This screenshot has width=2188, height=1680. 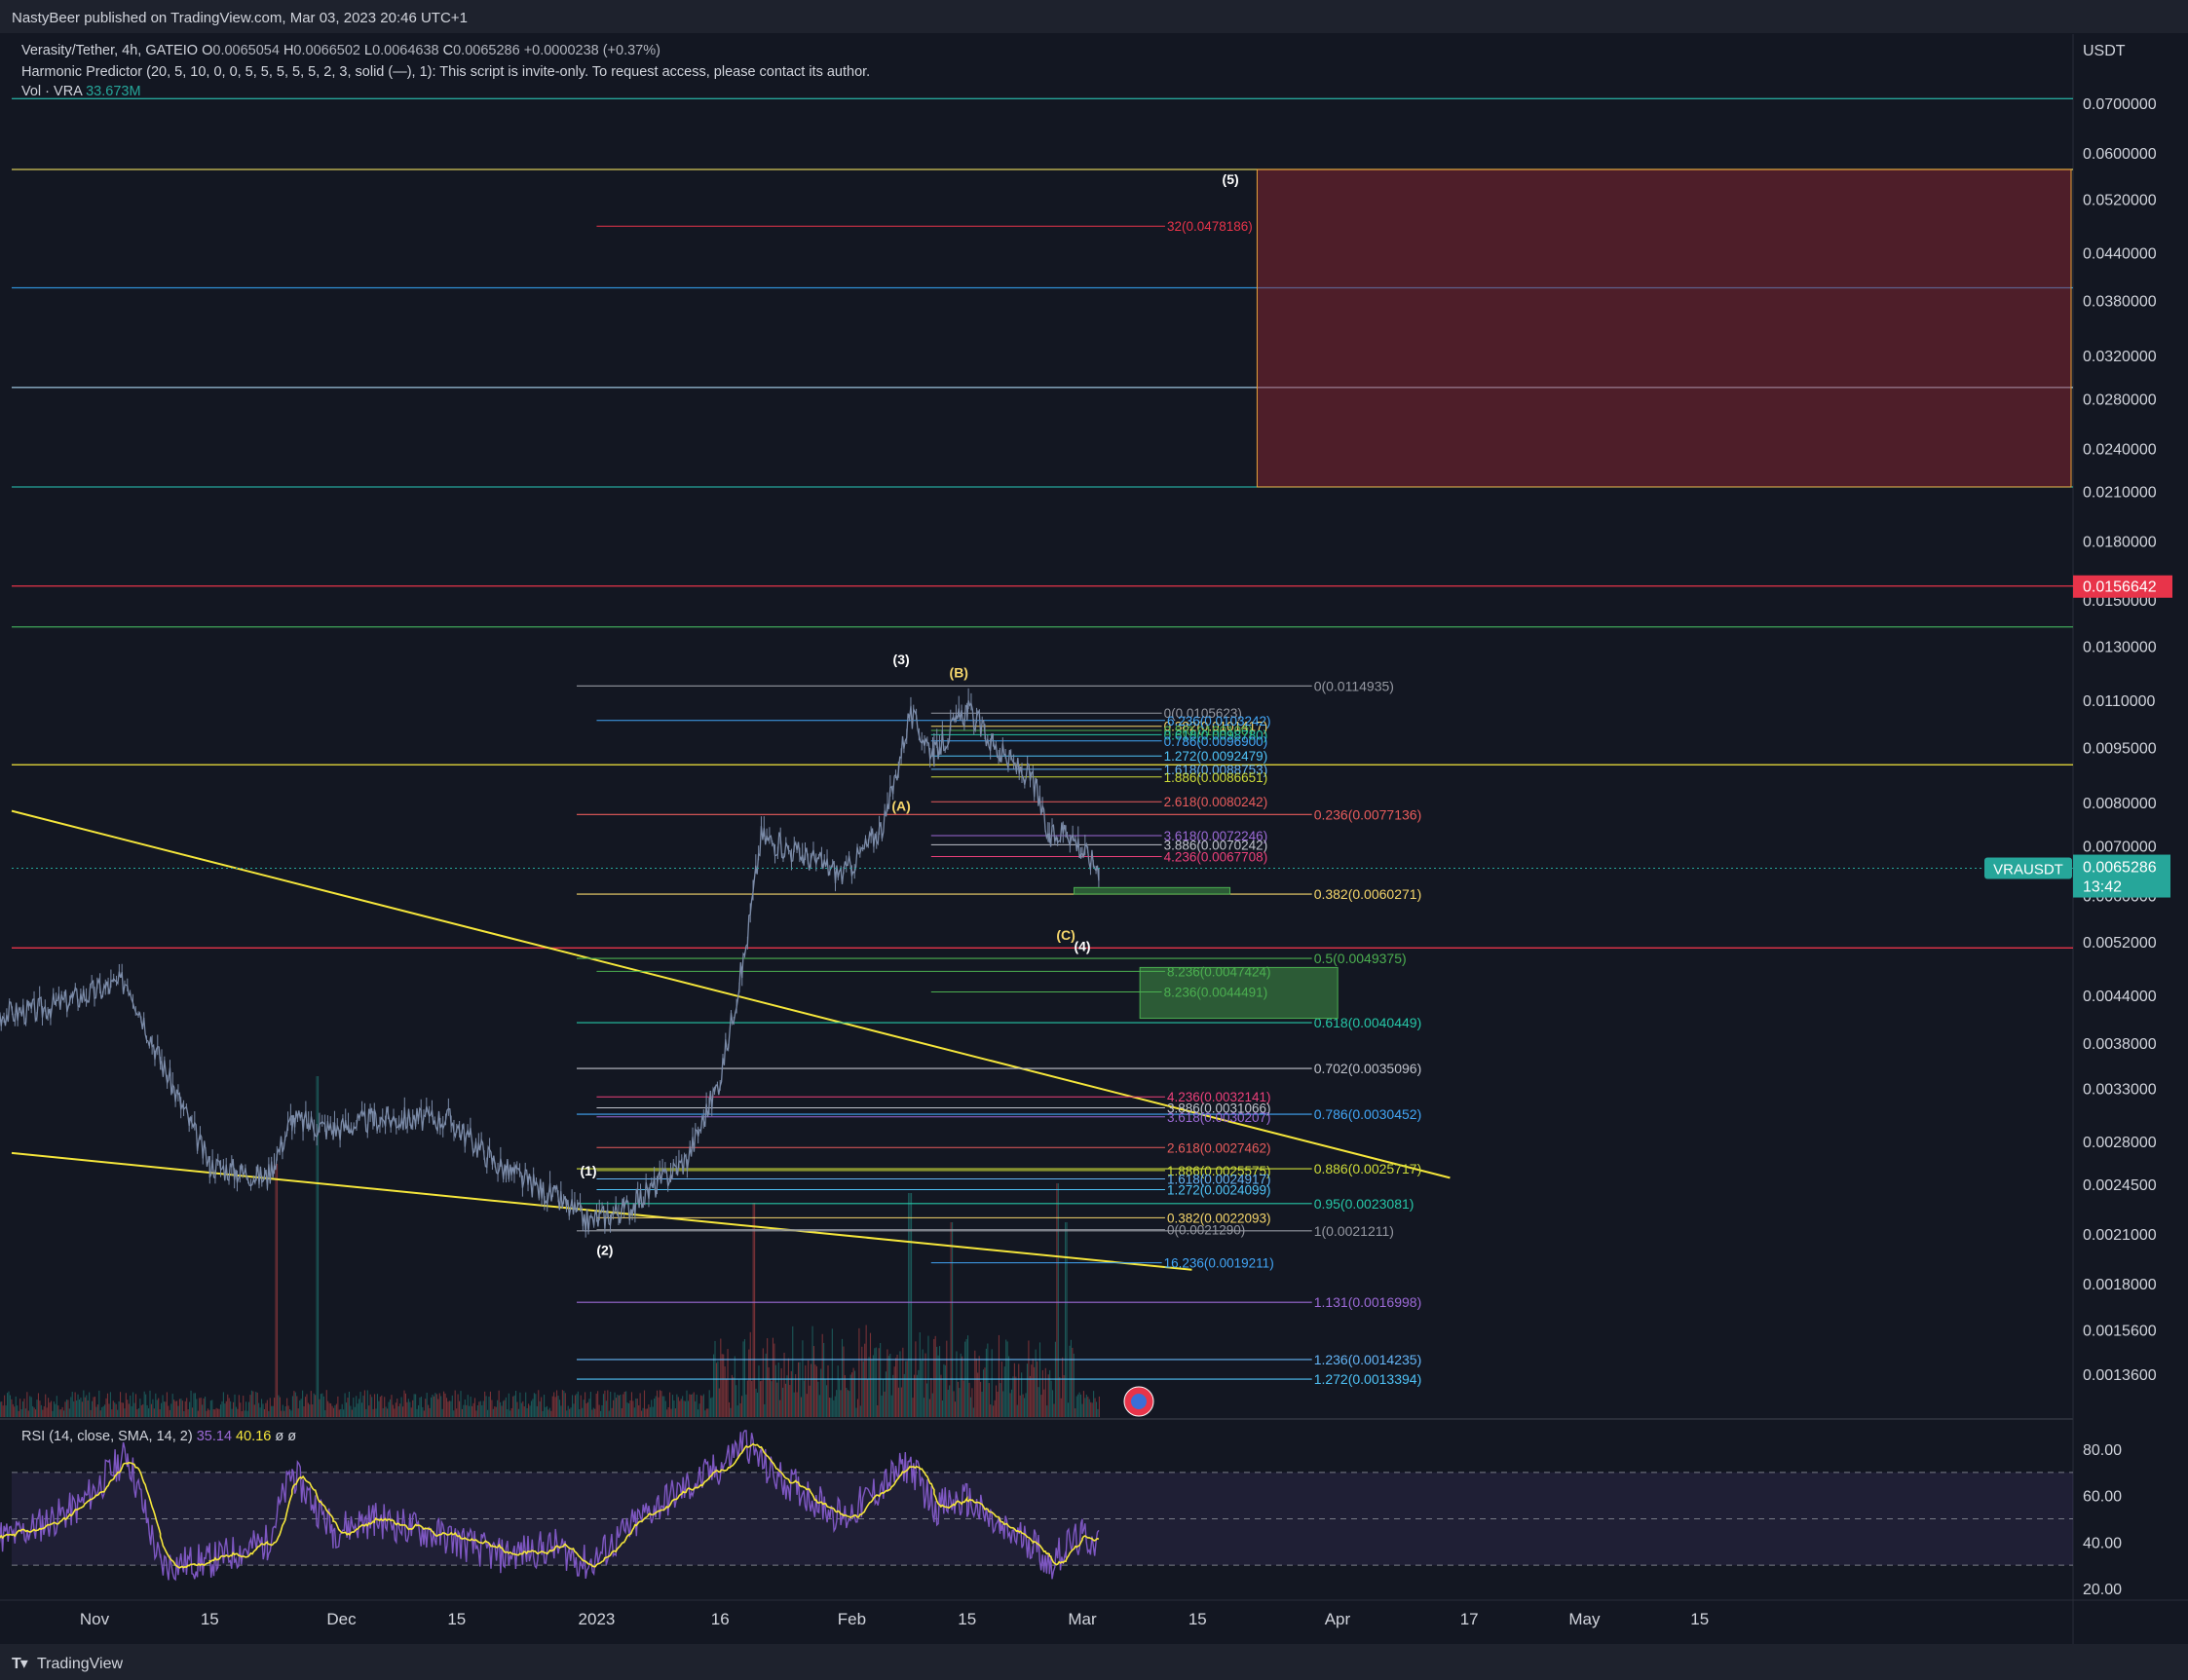 What do you see at coordinates (67, 1663) in the screenshot?
I see `tradingview-logo: T▾ TradingView` at bounding box center [67, 1663].